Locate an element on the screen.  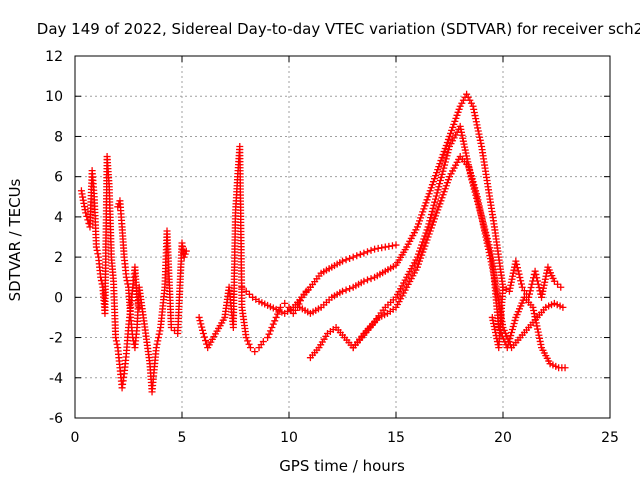
y-tick-label: -6 is located at coordinates (56, 419).